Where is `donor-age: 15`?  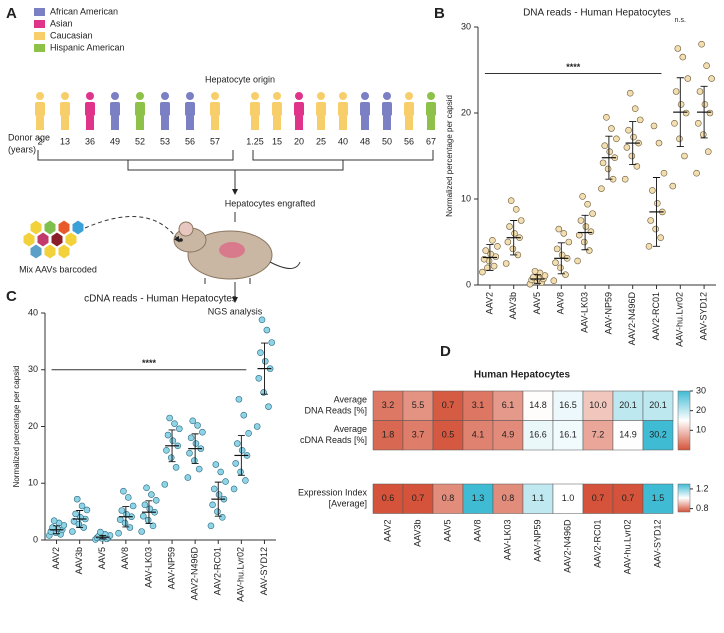 donor-age: 15 is located at coordinates (277, 141).